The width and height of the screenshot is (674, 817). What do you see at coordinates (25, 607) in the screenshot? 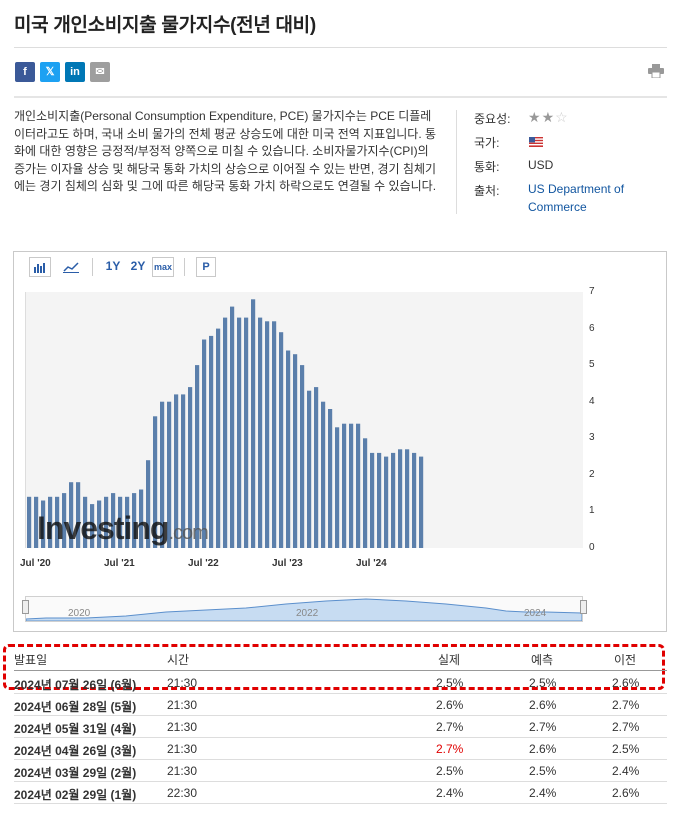
I see `navigator-left-handle` at bounding box center [25, 607].